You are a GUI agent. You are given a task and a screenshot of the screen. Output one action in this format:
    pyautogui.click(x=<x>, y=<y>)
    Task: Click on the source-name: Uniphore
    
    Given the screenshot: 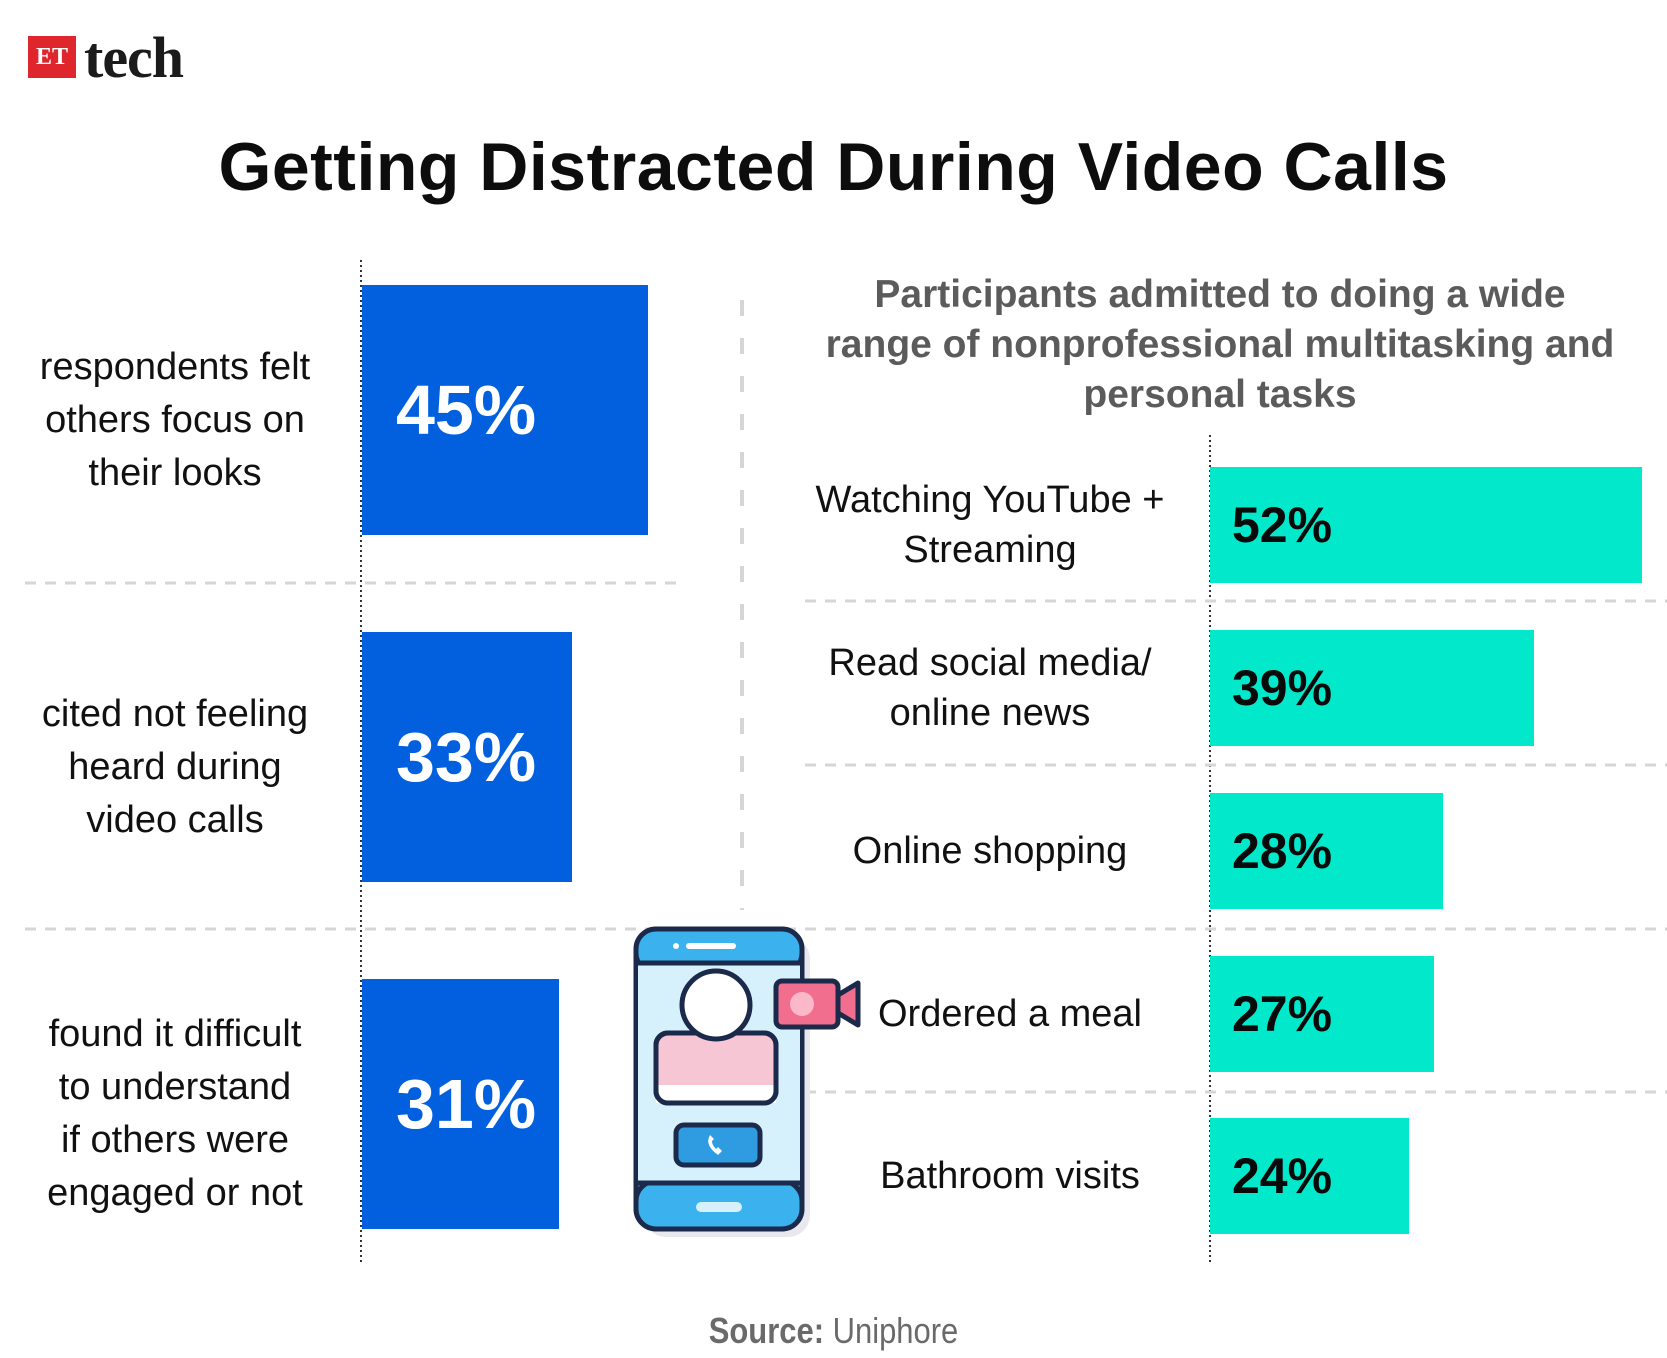 What is the action you would take?
    pyautogui.click(x=891, y=1330)
    